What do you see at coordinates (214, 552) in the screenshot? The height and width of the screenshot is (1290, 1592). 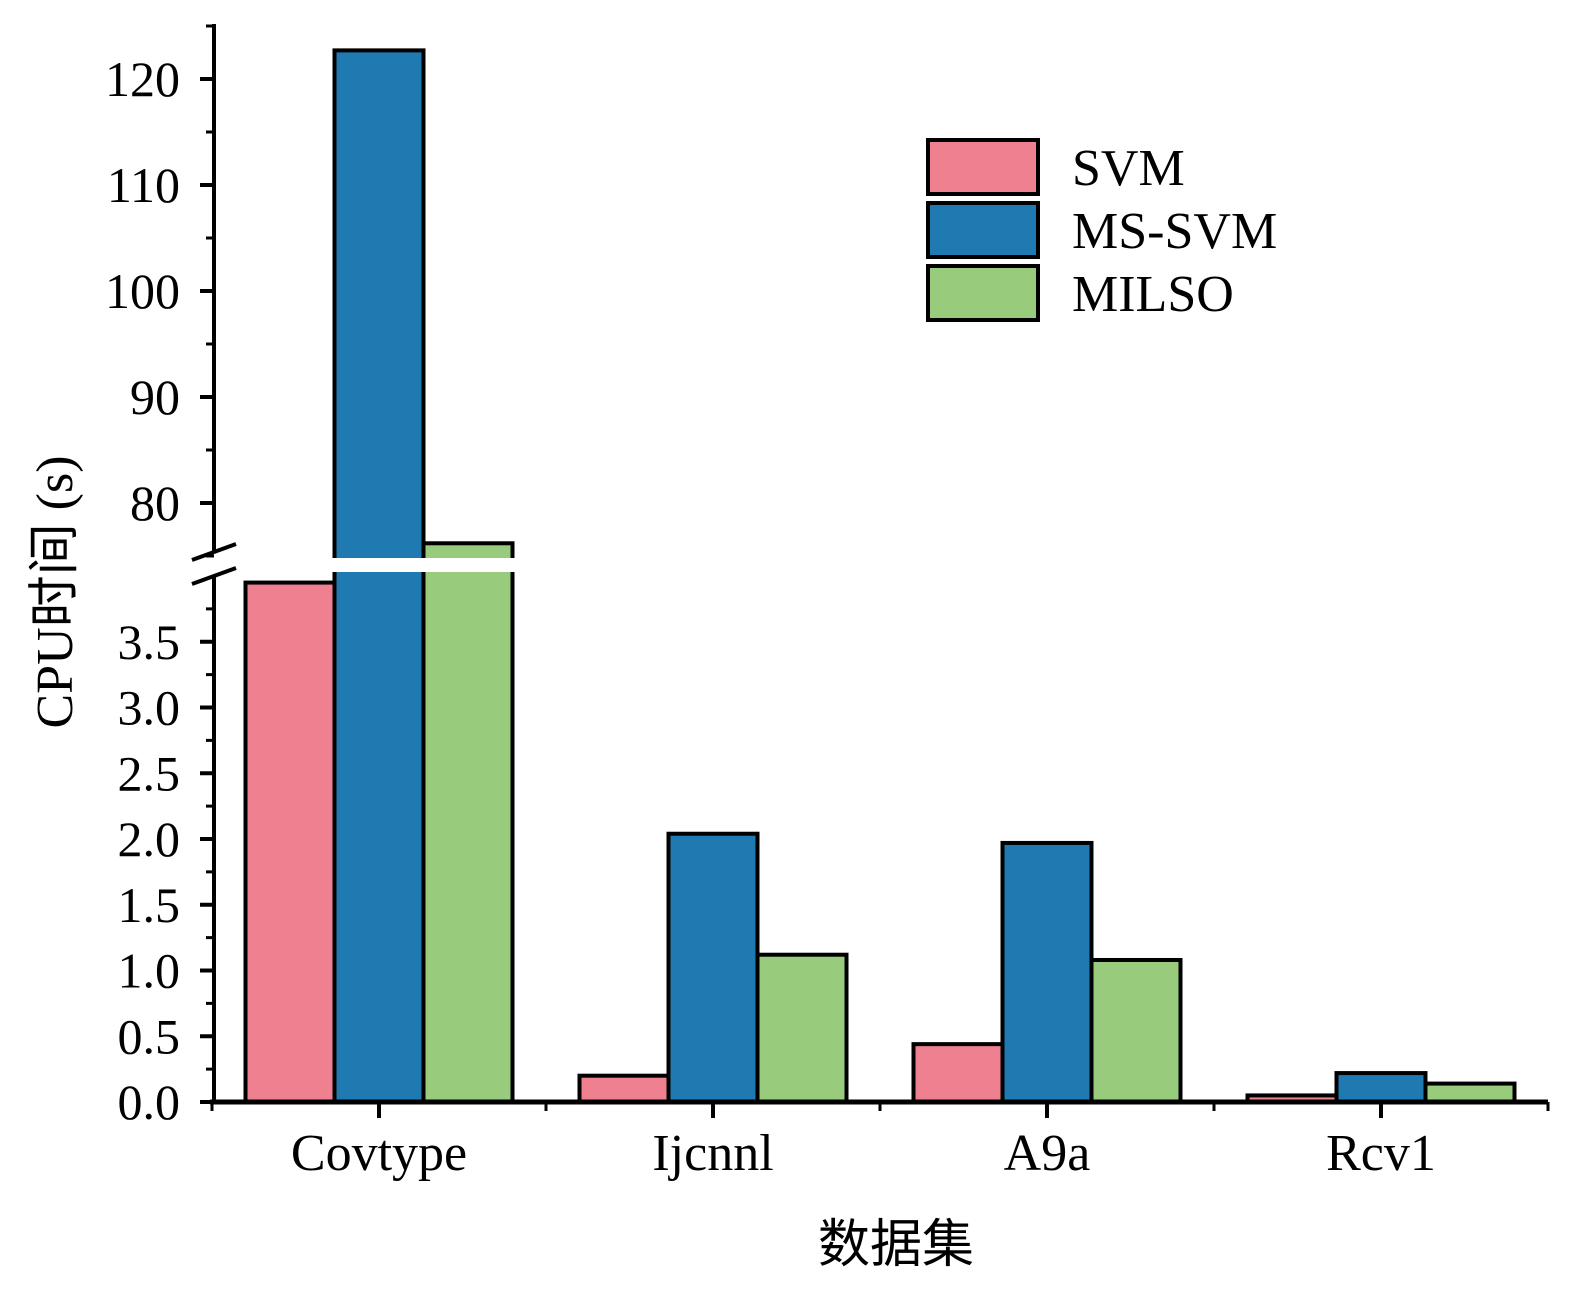 I see `axis-break-mark-upper` at bounding box center [214, 552].